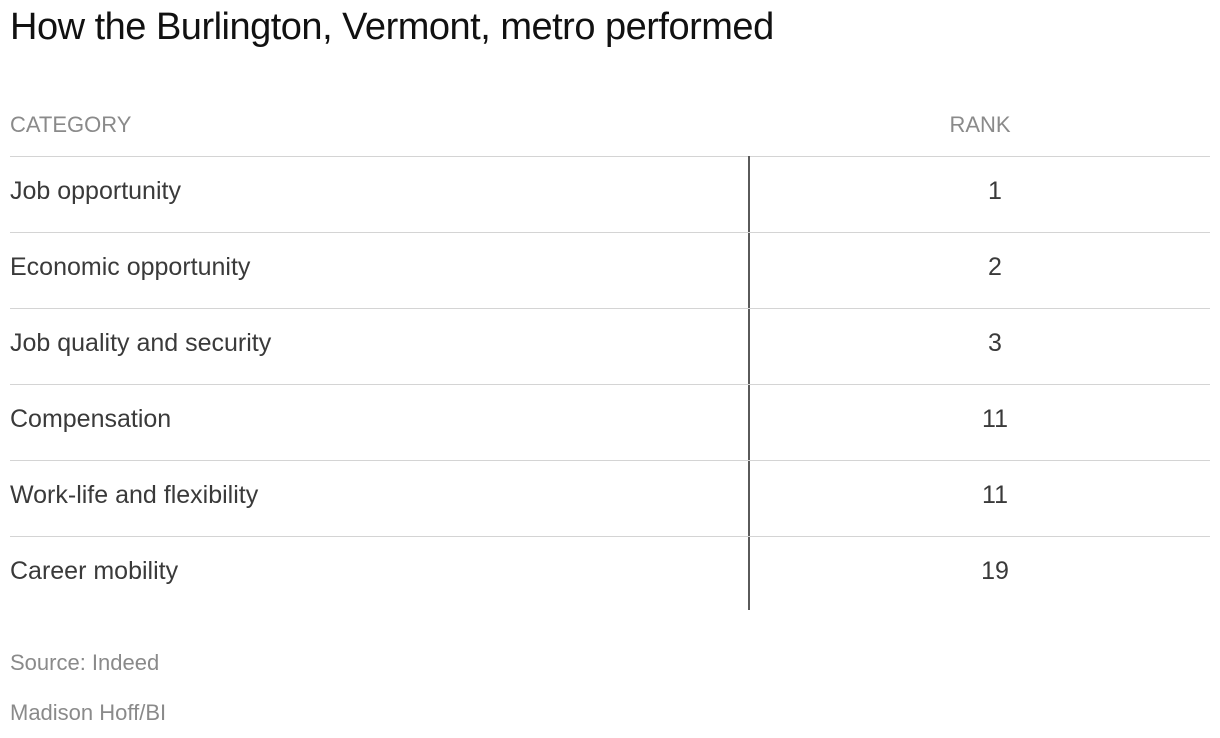 This screenshot has height=738, width=1220. What do you see at coordinates (610, 271) in the screenshot?
I see `table-row: Economic opportunity 2` at bounding box center [610, 271].